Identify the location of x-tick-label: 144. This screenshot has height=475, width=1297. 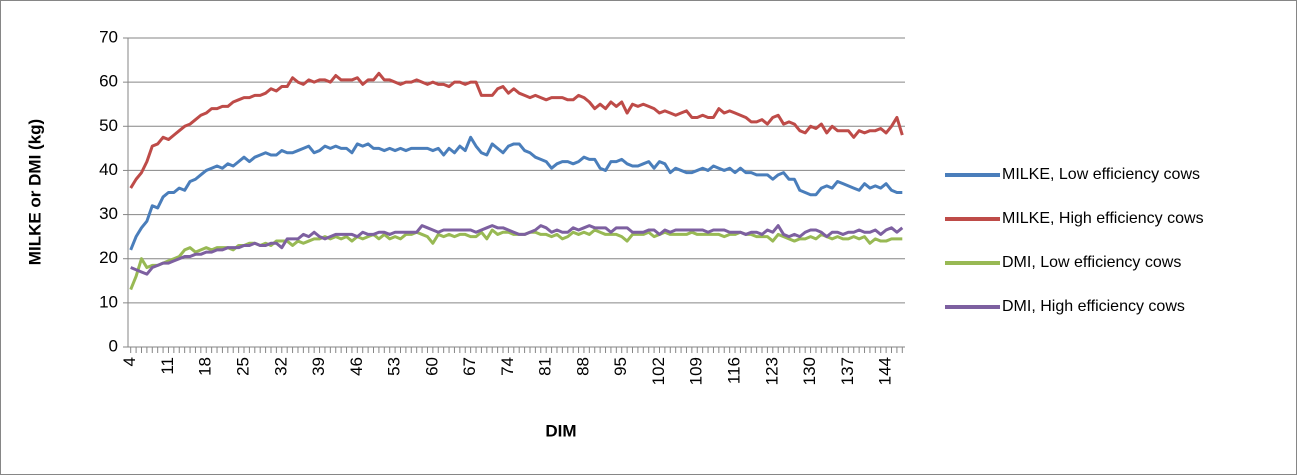
(885, 371).